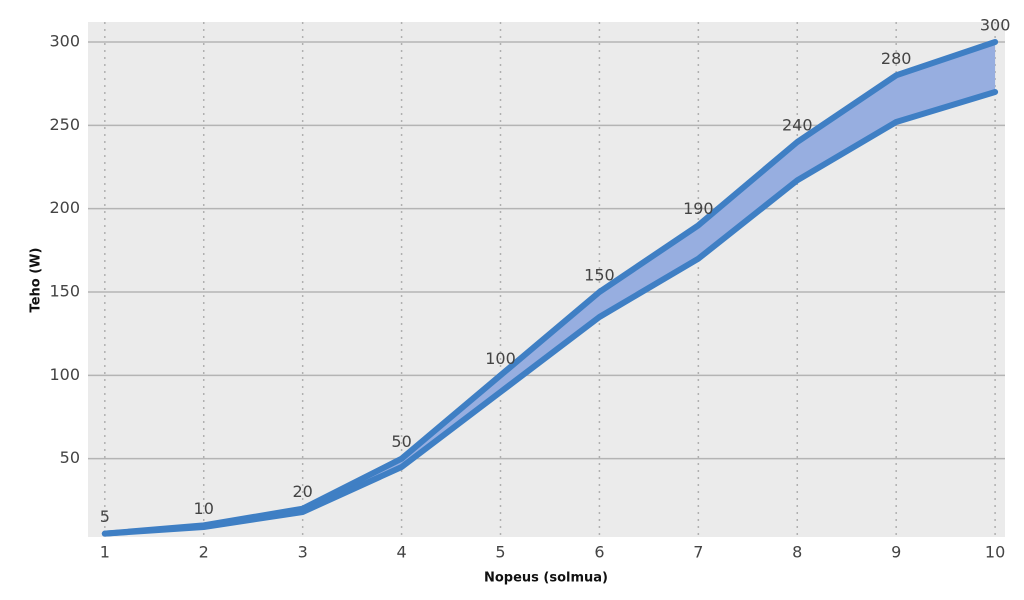 The width and height of the screenshot is (1024, 600). I want to click on data-label: 20, so click(302, 491).